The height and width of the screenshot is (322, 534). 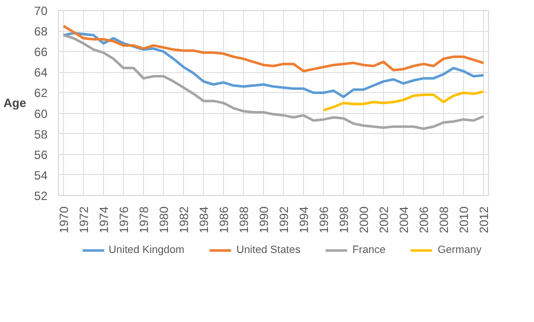 I want to click on x-tick-label: 1994, so click(x=304, y=220).